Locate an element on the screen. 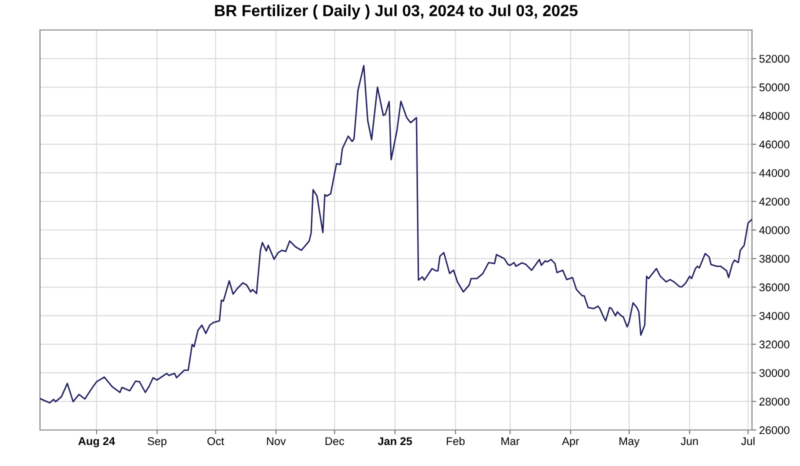 This screenshot has width=800, height=466. y-tick-label: 36000 is located at coordinates (774, 287).